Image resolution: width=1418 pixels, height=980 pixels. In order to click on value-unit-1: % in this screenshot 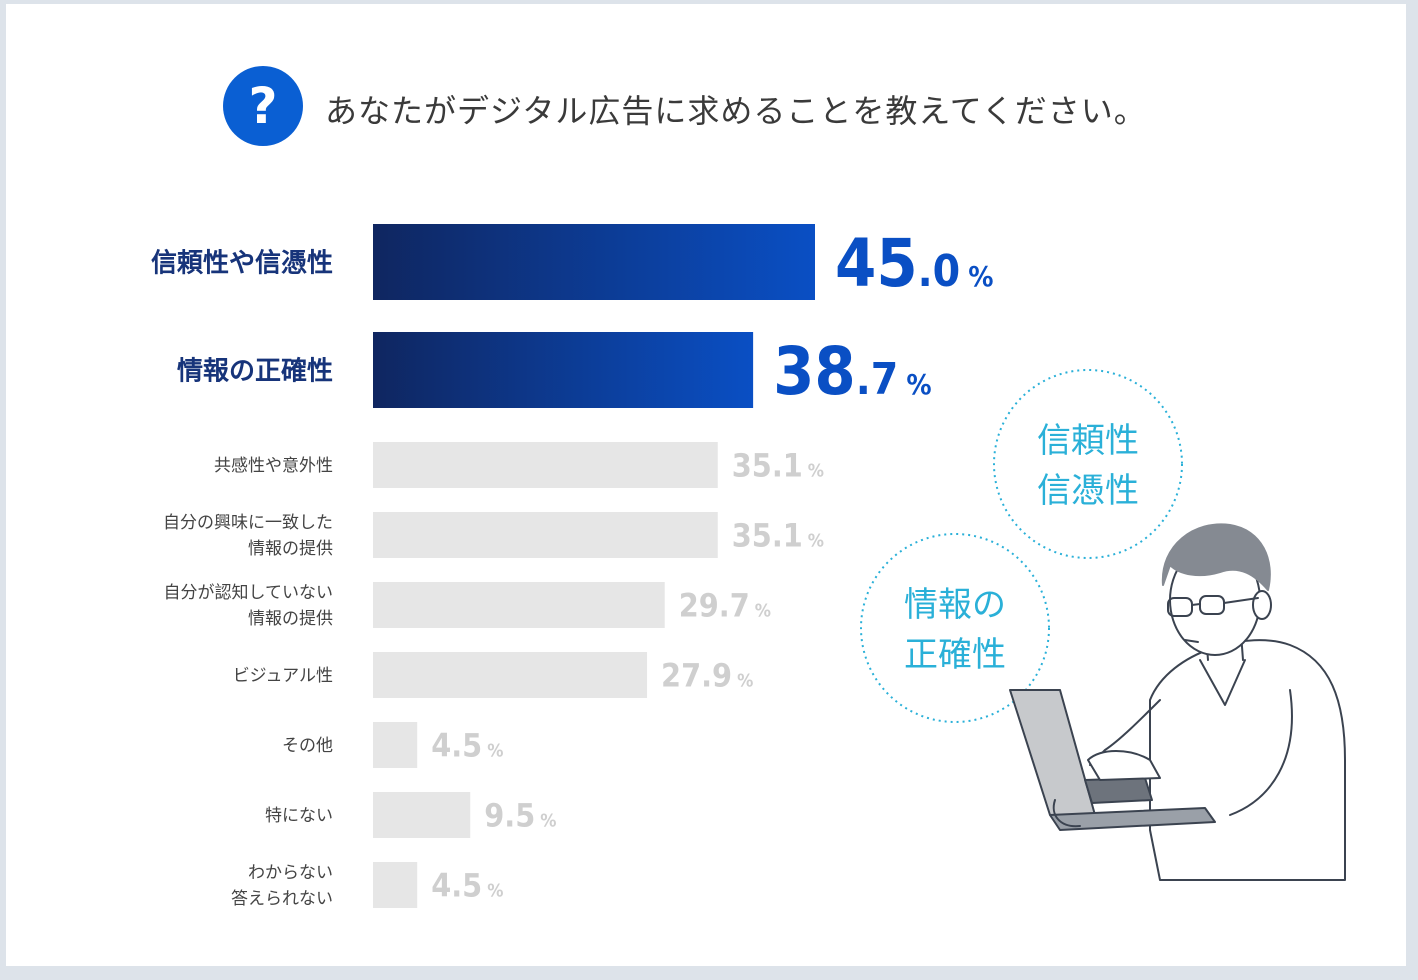, I will do `click(918, 384)`.